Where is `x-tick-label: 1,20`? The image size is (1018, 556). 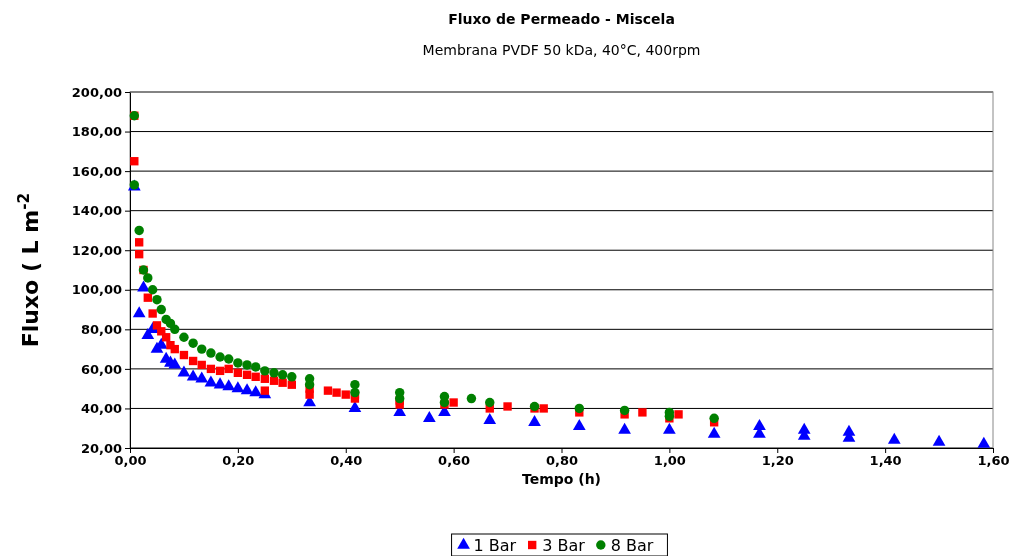
x-tick-label: 1,20 is located at coordinates (777, 461).